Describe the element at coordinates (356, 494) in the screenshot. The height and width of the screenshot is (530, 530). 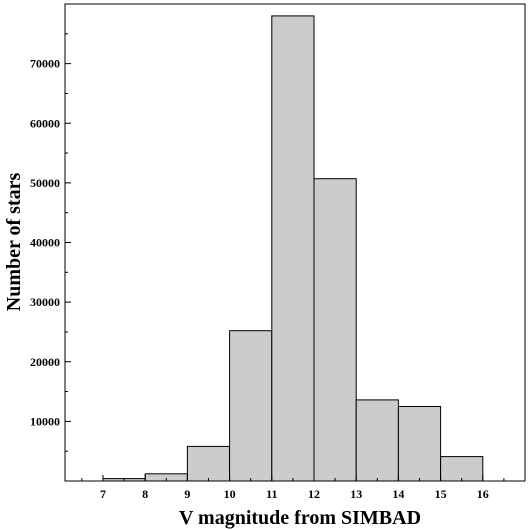
I see `x-tick-label: 13` at that location.